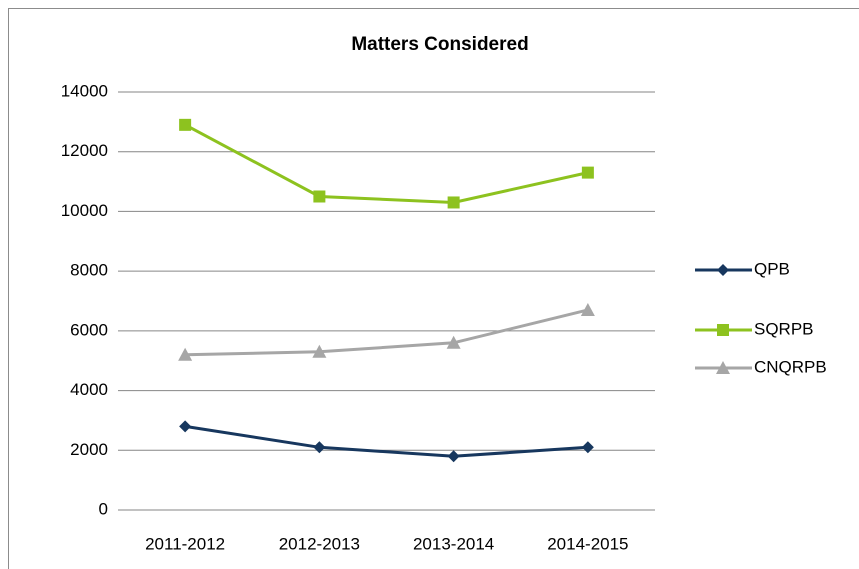 The image size is (859, 569). What do you see at coordinates (790, 366) in the screenshot?
I see `legend-label: CNQRPB` at bounding box center [790, 366].